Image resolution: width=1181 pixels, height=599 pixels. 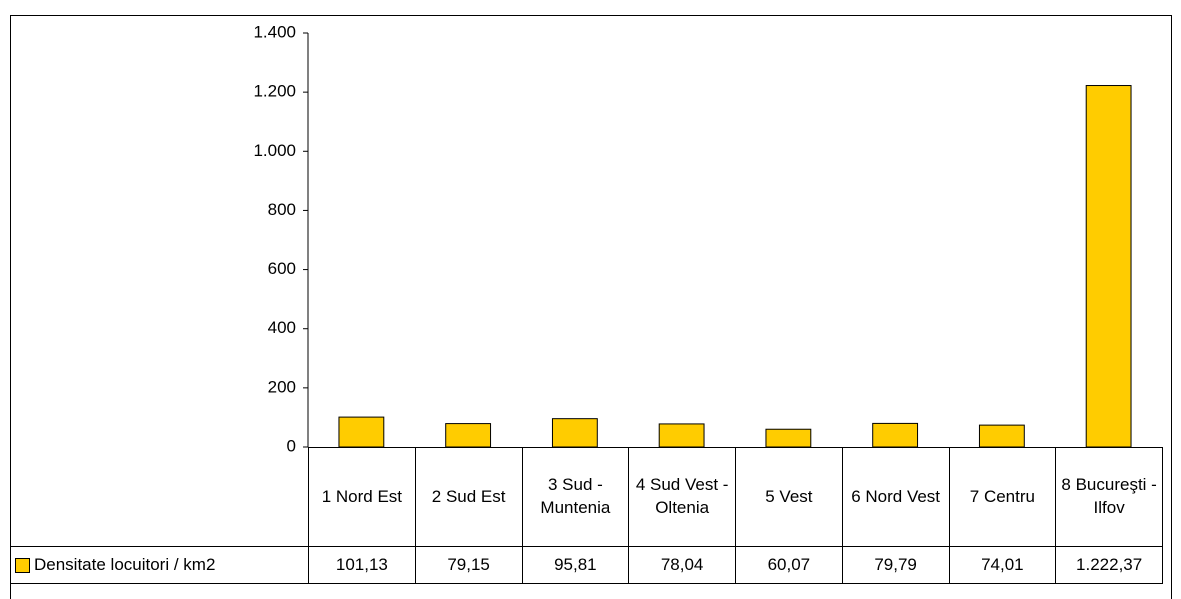 I want to click on value-label: 78,04, so click(x=682, y=565).